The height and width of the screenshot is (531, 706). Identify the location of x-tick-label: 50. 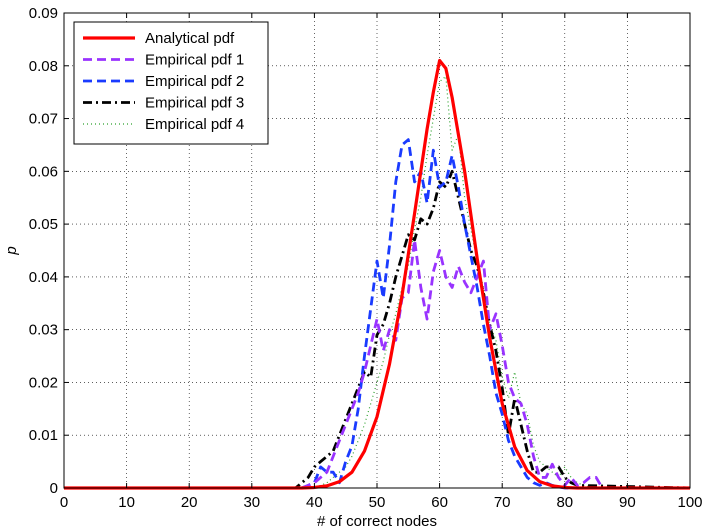
(377, 502).